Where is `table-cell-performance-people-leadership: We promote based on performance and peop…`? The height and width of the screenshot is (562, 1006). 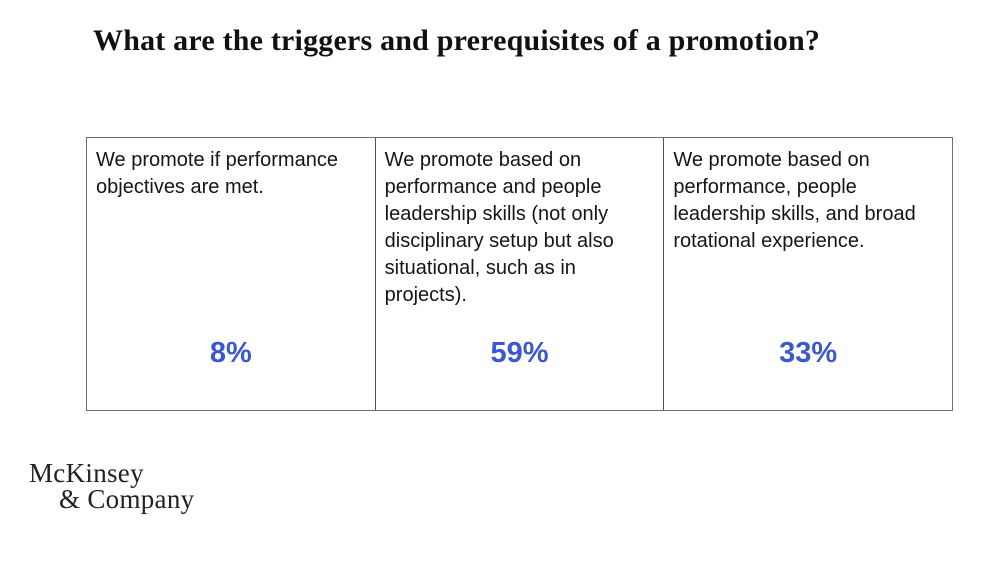
table-cell-performance-people-leadership: We promote based on performance and peop… is located at coordinates (519, 274).